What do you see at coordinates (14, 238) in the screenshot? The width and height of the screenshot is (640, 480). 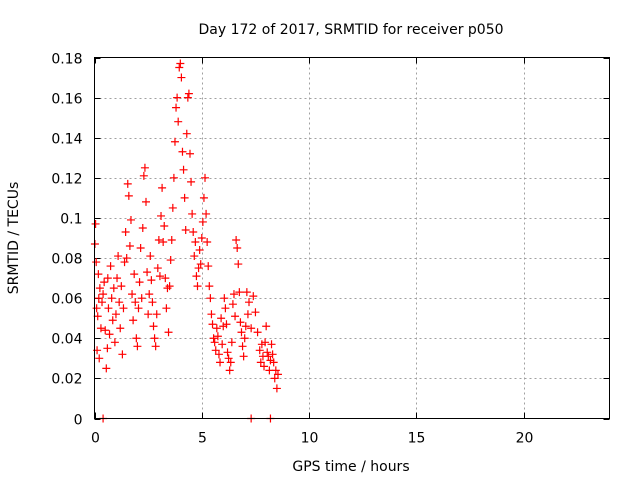 I see `y-axis-label: SRMTID / TECUs` at bounding box center [14, 238].